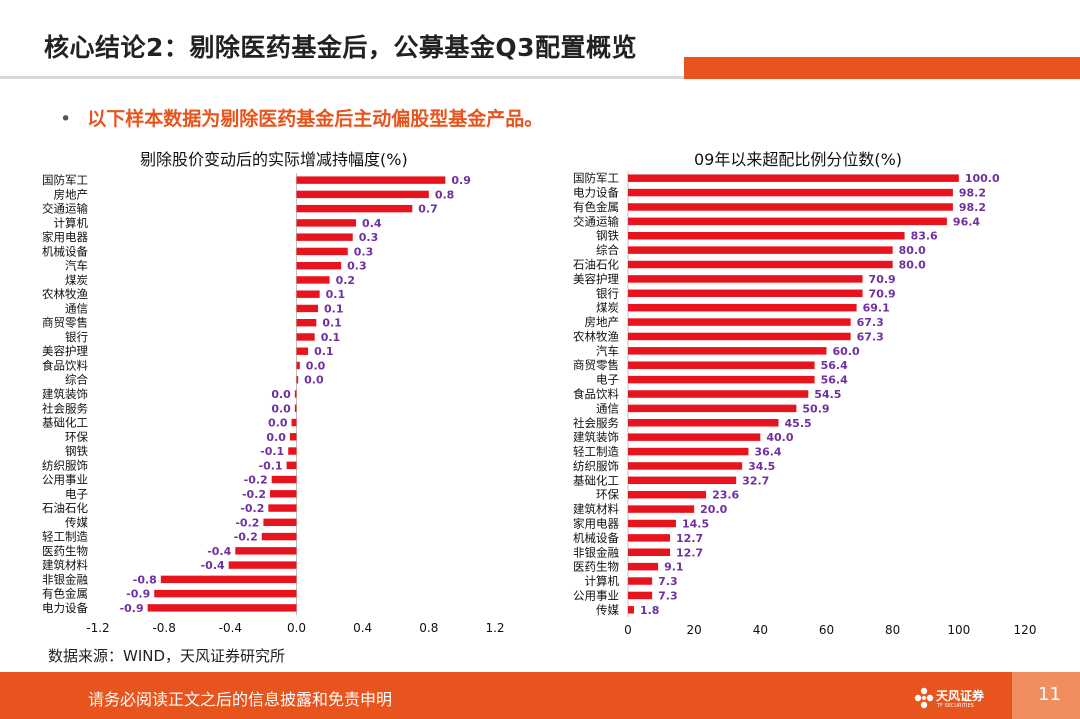 The width and height of the screenshot is (1080, 719). What do you see at coordinates (882, 279) in the screenshot?
I see `chart2-data-label: 70.9` at bounding box center [882, 279].